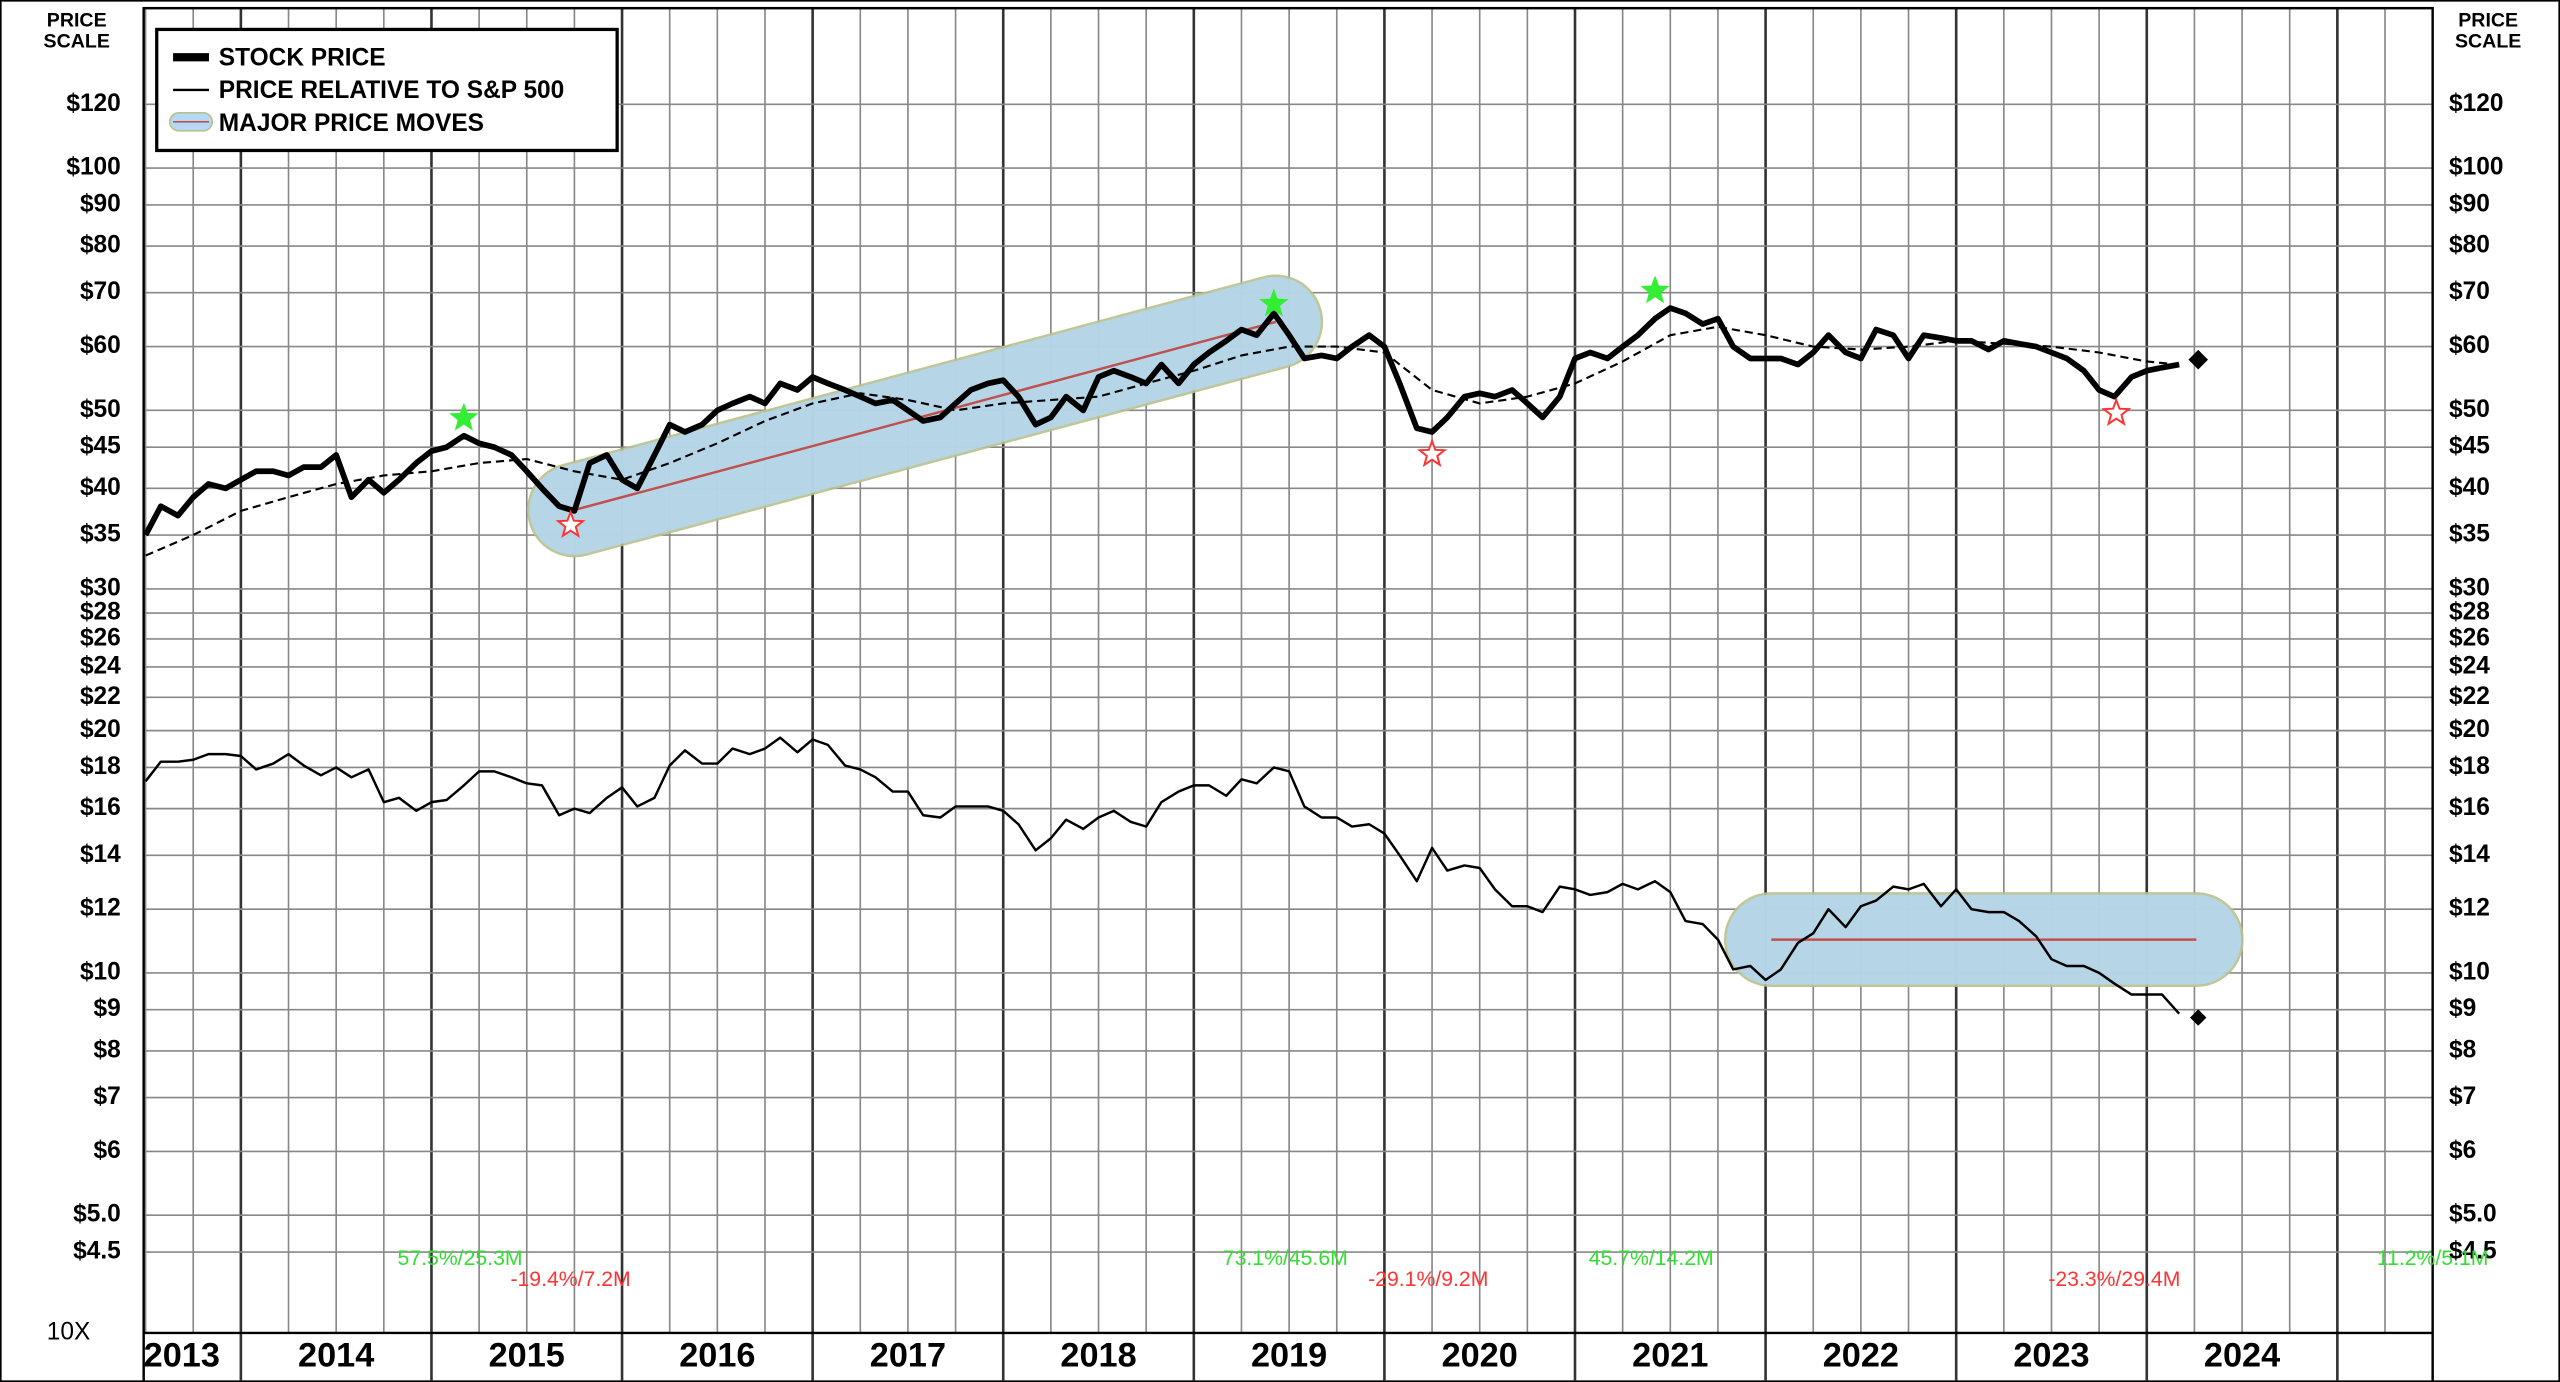 The height and width of the screenshot is (1382, 2560). I want to click on legend-label: PRICE RELATIVE TO S&P 500, so click(392, 90).